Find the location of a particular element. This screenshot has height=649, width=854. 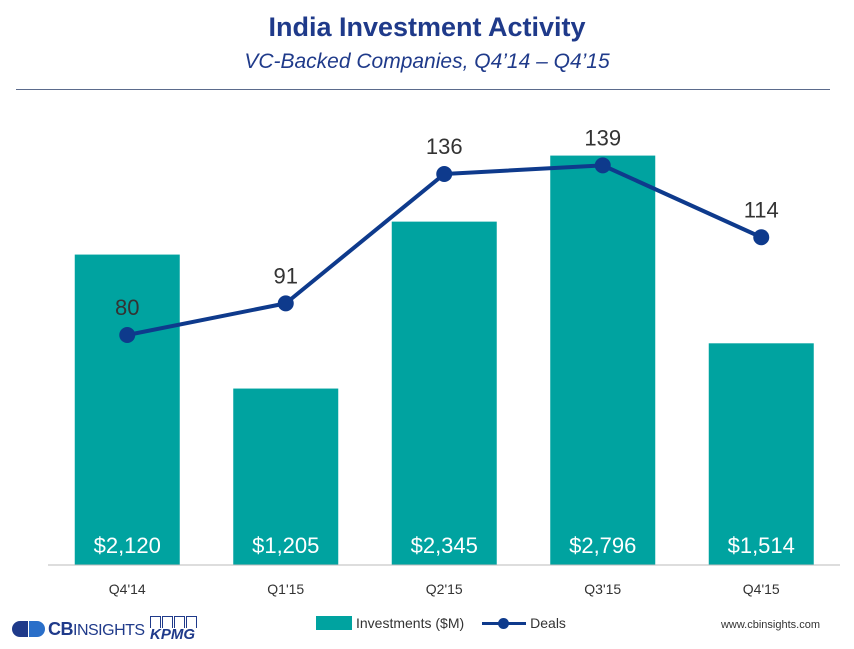

cb-mark-icon is located at coordinates (29, 629).